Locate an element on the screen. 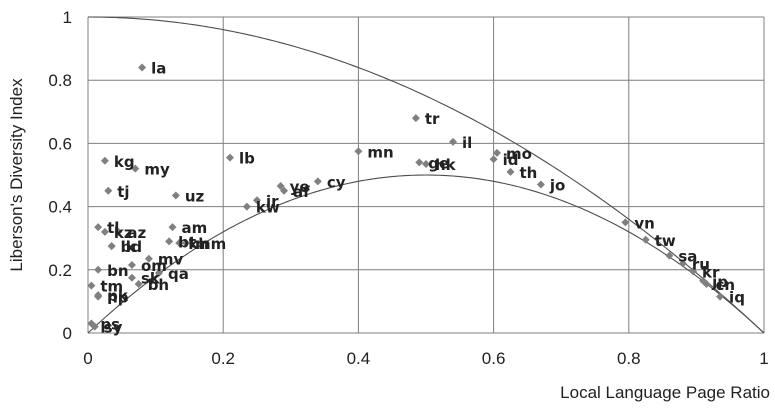 This screenshot has width=775, height=408. point-label-ir: ir is located at coordinates (272, 201).